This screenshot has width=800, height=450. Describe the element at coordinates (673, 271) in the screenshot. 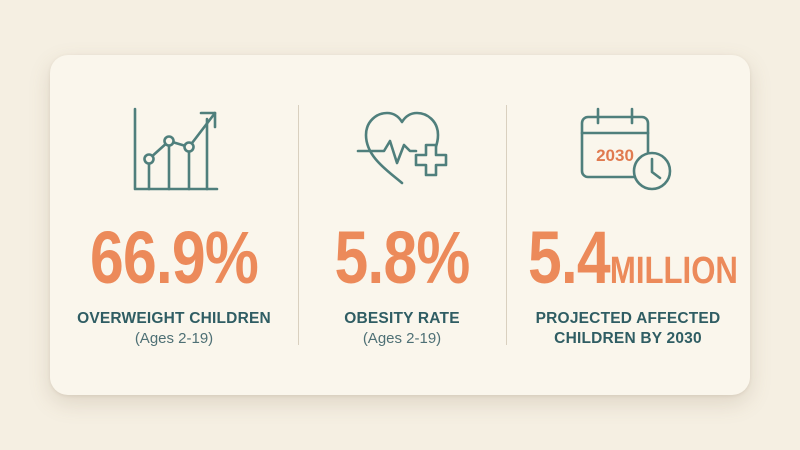

I see `stat-unit: MILLION` at that location.